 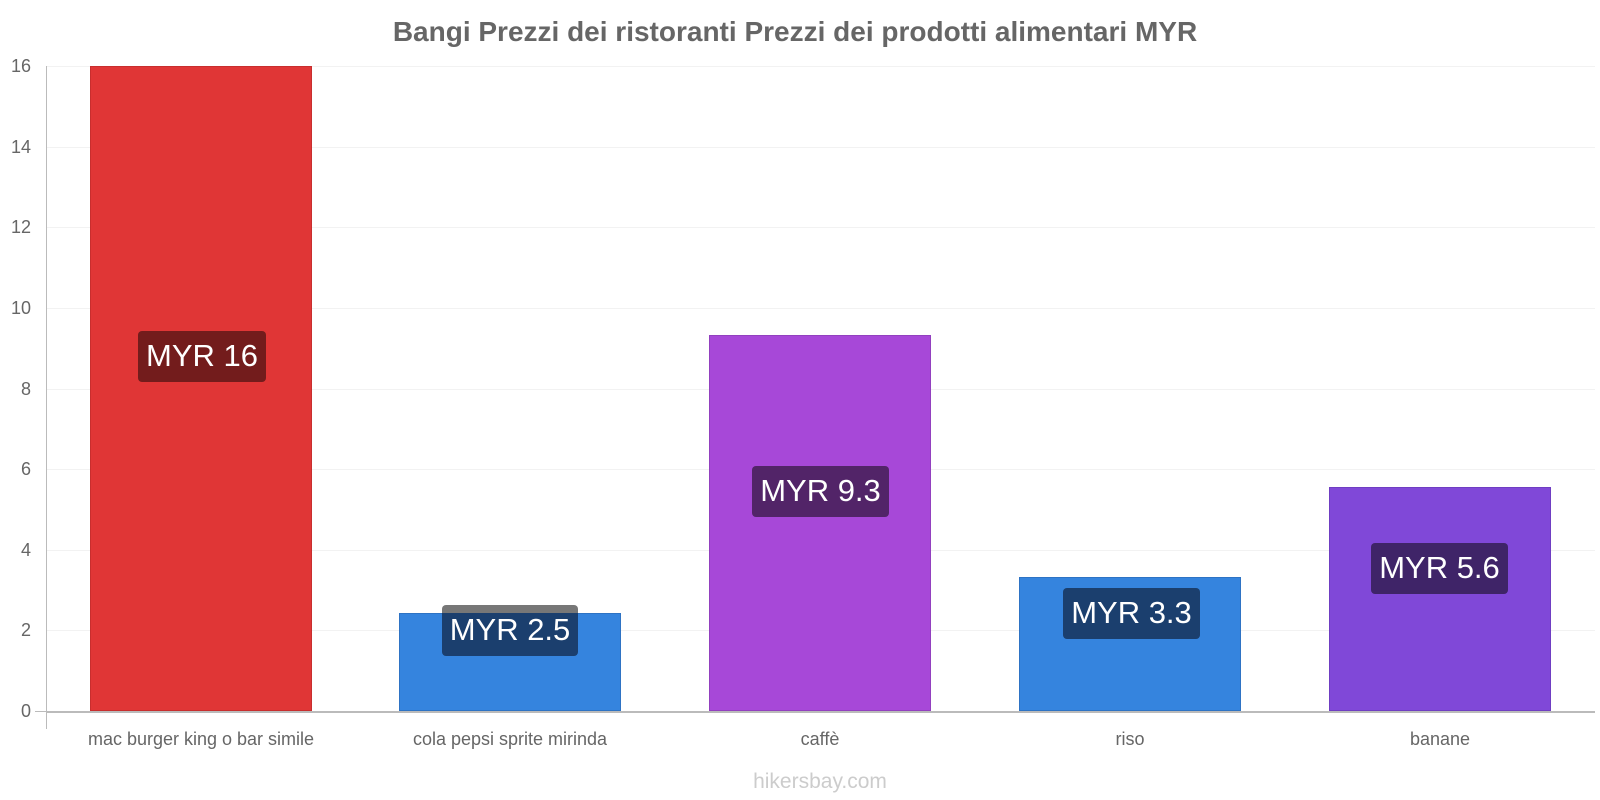 I want to click on x-category-label: cola pepsi sprite mirinda, so click(x=510, y=739).